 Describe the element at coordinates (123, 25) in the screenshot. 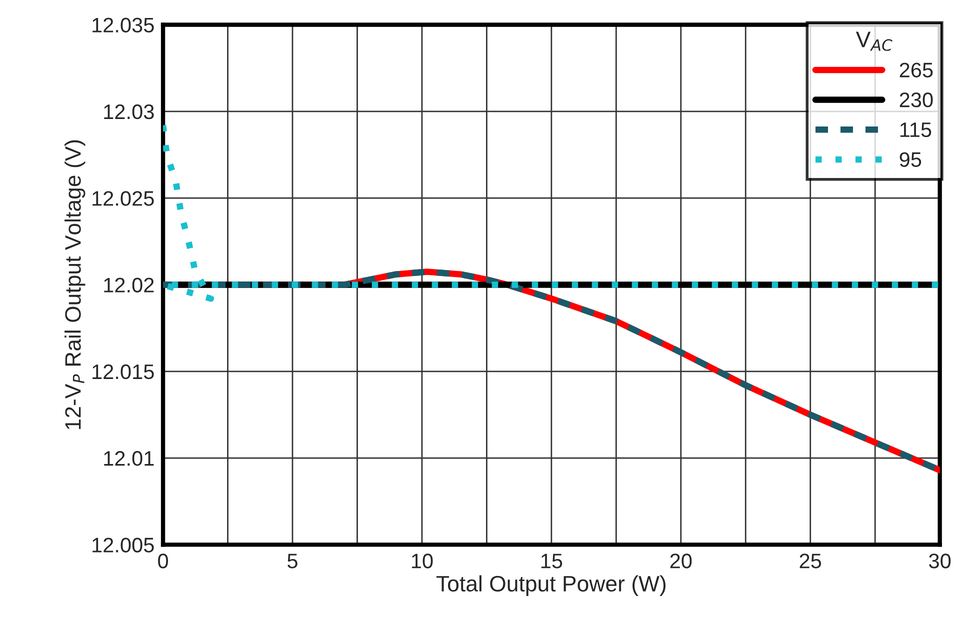

I see `y-tick-label: 12.035` at that location.